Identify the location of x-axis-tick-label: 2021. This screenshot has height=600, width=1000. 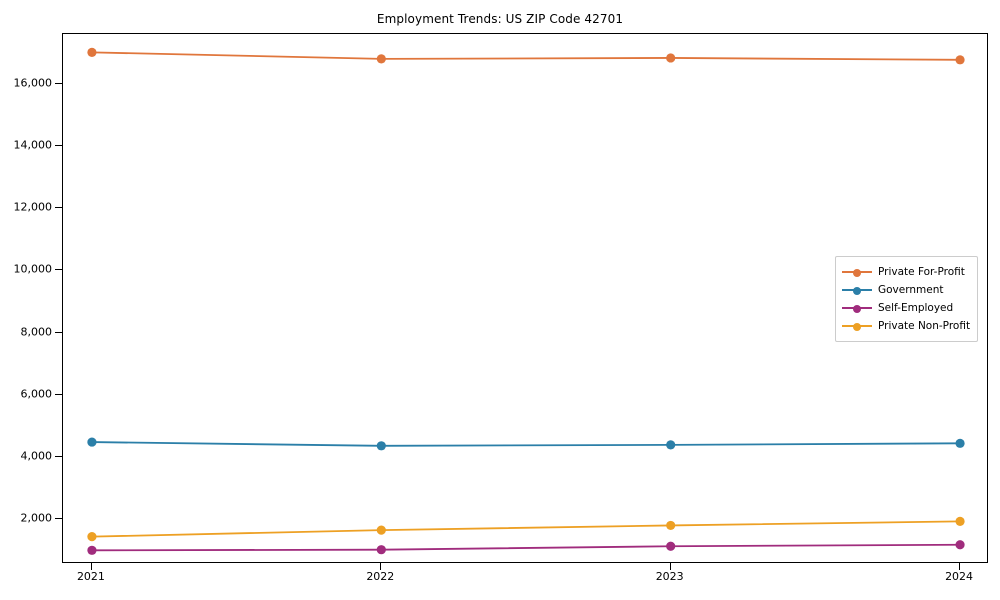
(90, 576).